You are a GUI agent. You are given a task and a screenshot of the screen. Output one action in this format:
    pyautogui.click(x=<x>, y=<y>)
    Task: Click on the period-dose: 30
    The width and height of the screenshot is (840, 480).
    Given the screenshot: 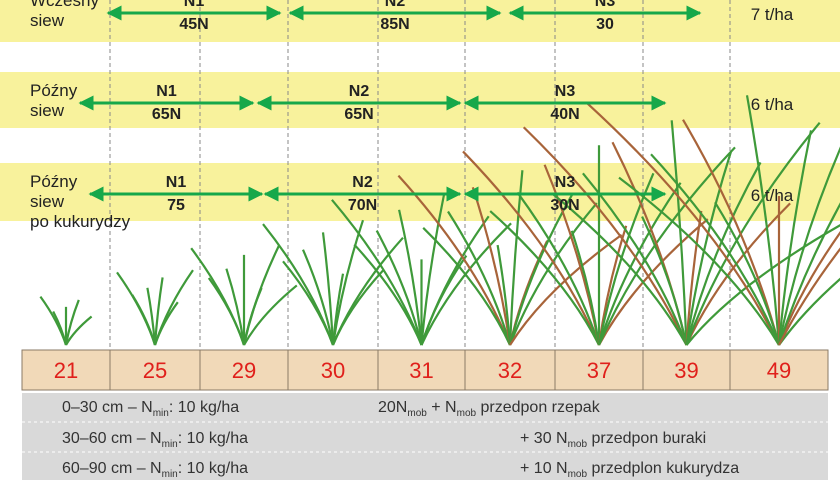 What is the action you would take?
    pyautogui.click(x=605, y=24)
    